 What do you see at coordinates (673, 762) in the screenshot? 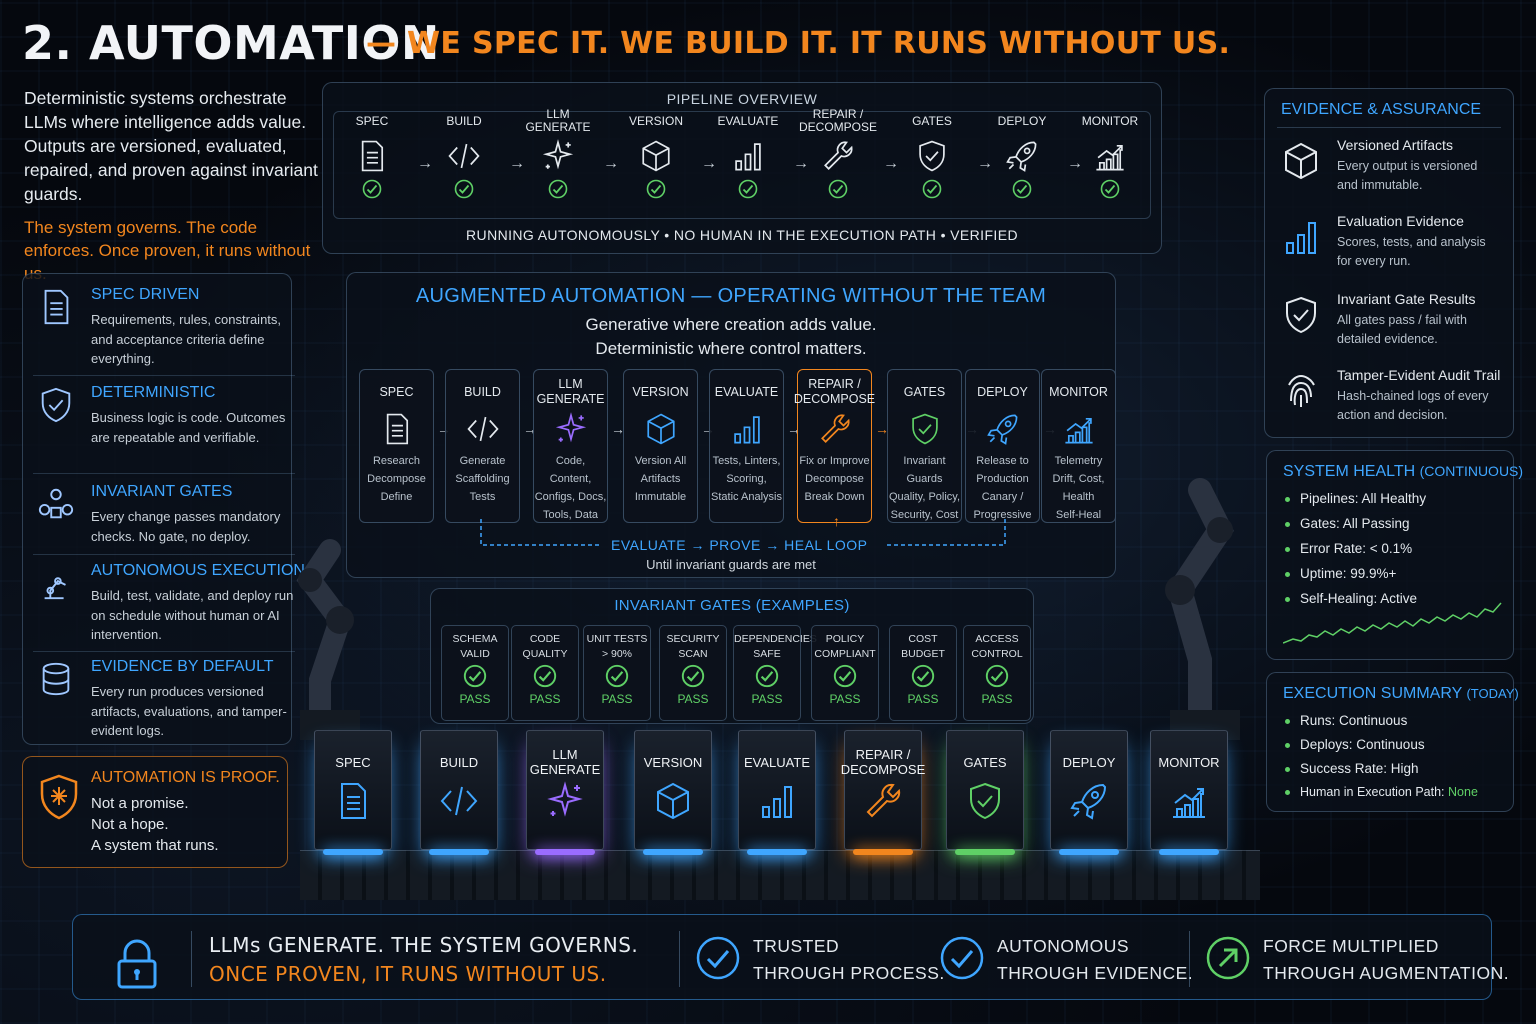
I see `machine-label: VERSION` at bounding box center [673, 762].